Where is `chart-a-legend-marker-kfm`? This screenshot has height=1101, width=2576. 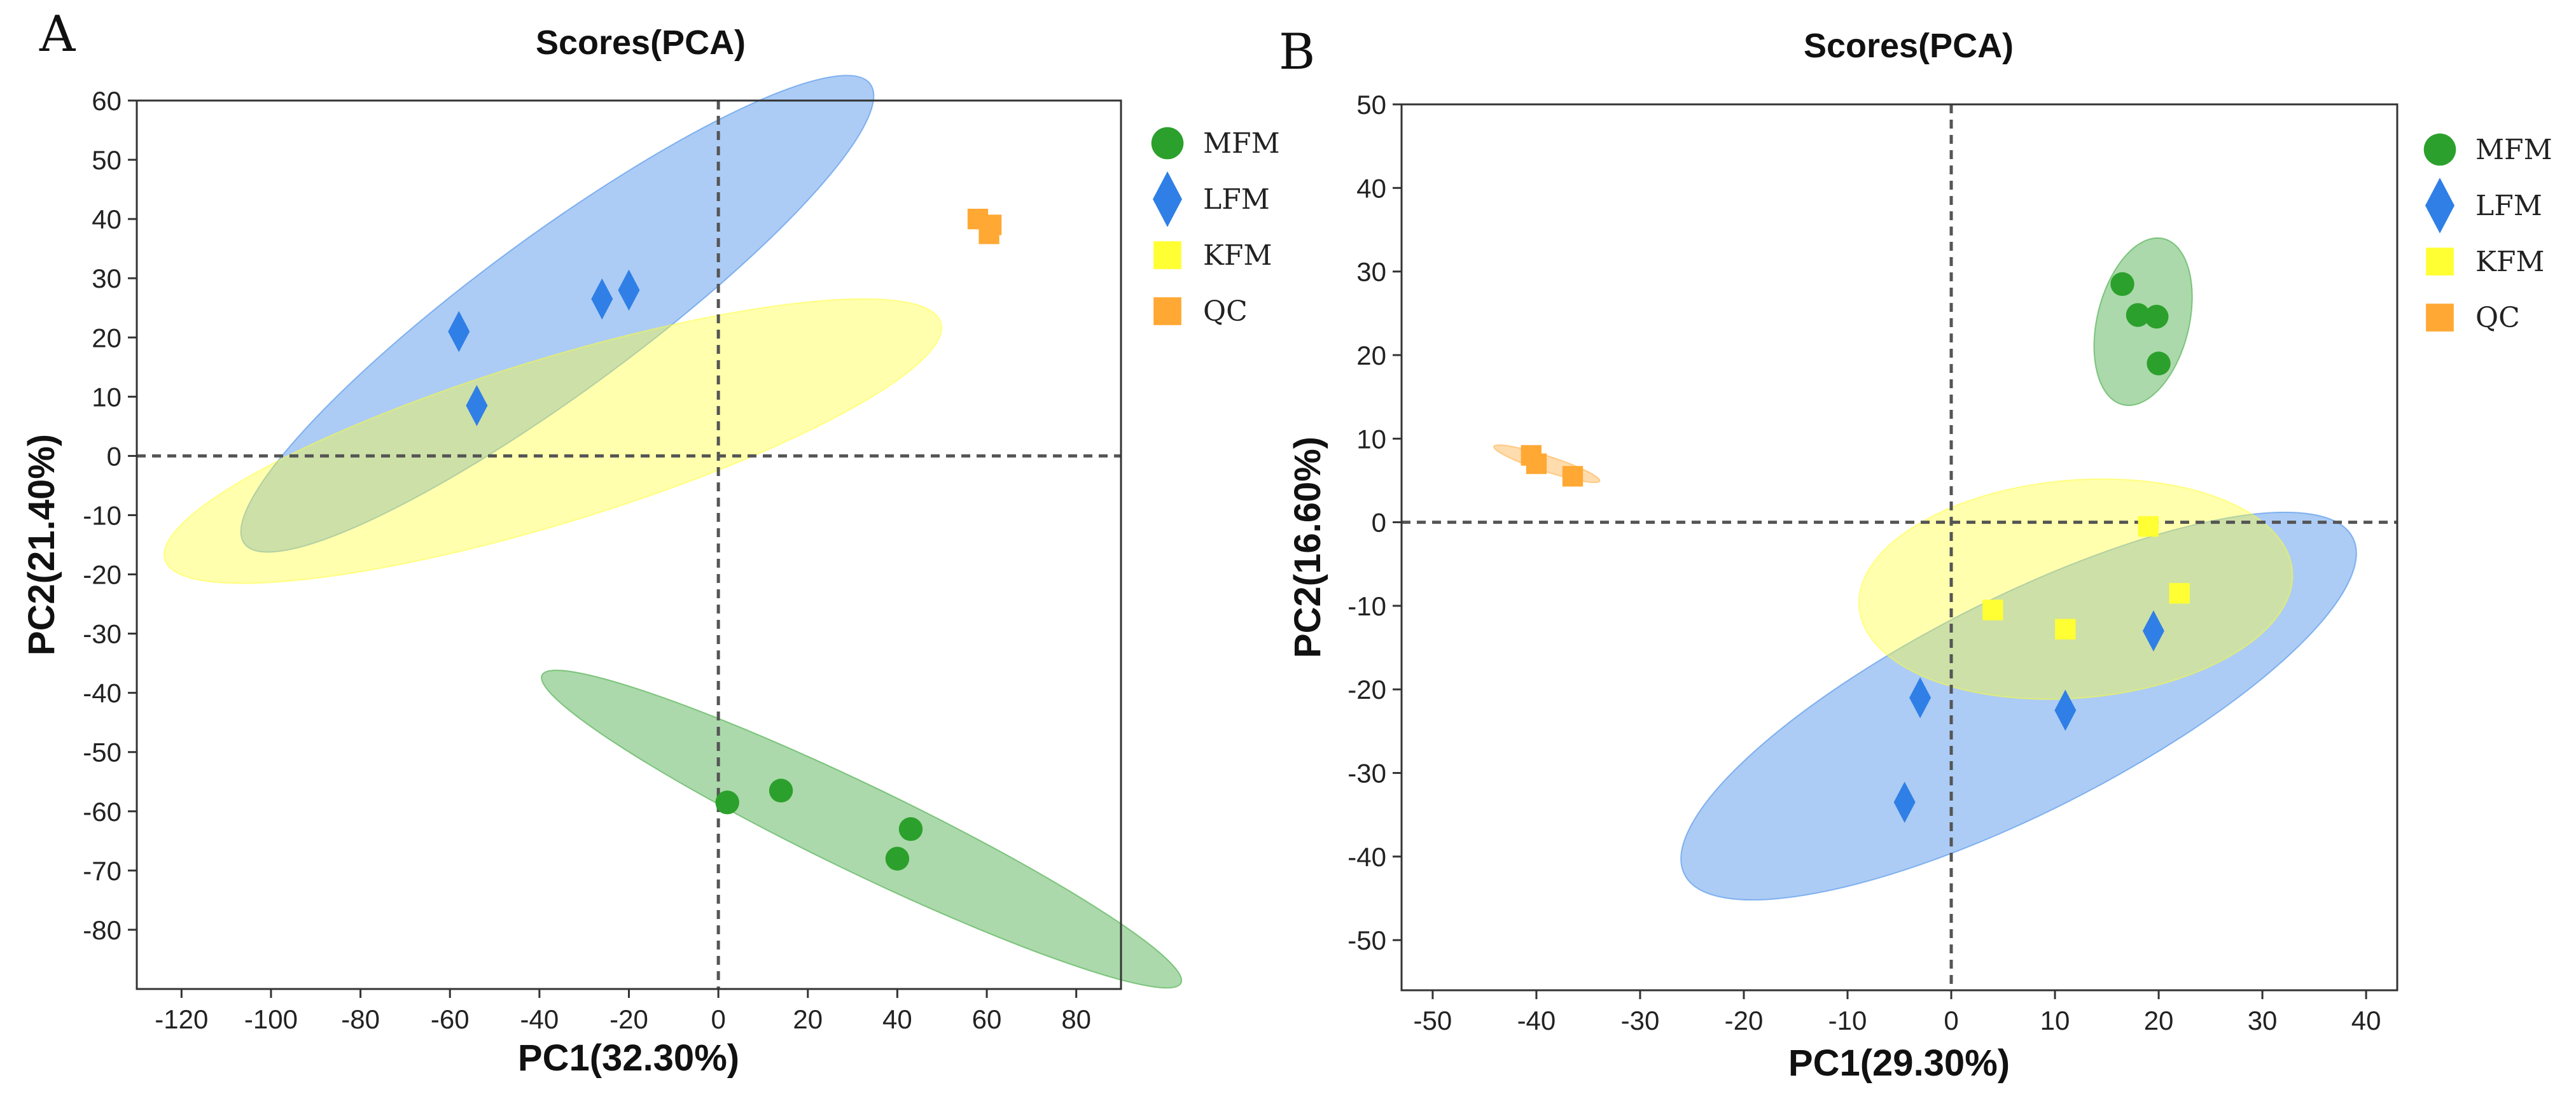
chart-a-legend-marker-kfm is located at coordinates (1167, 255).